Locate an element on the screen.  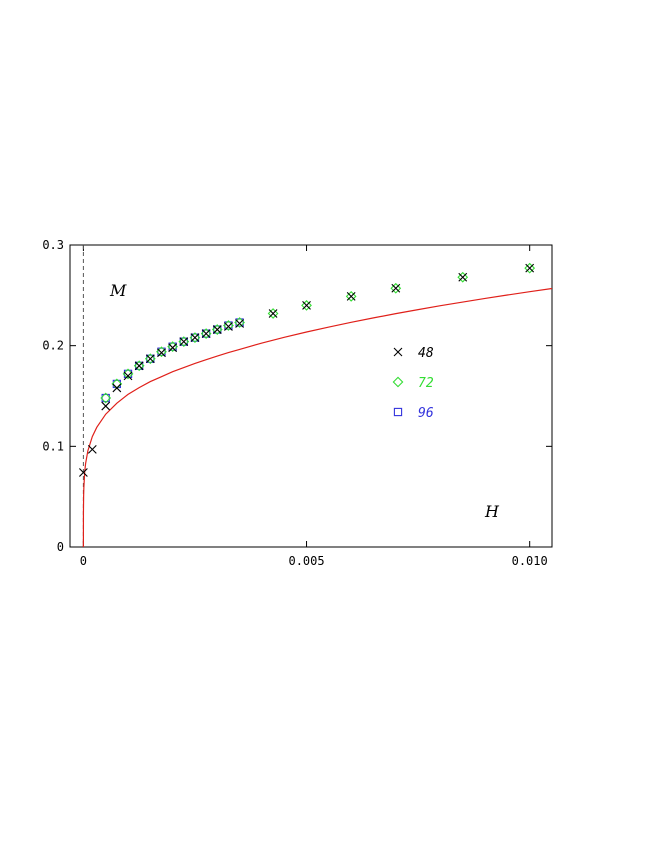
y-tick-label: 0 is located at coordinates (60, 547).